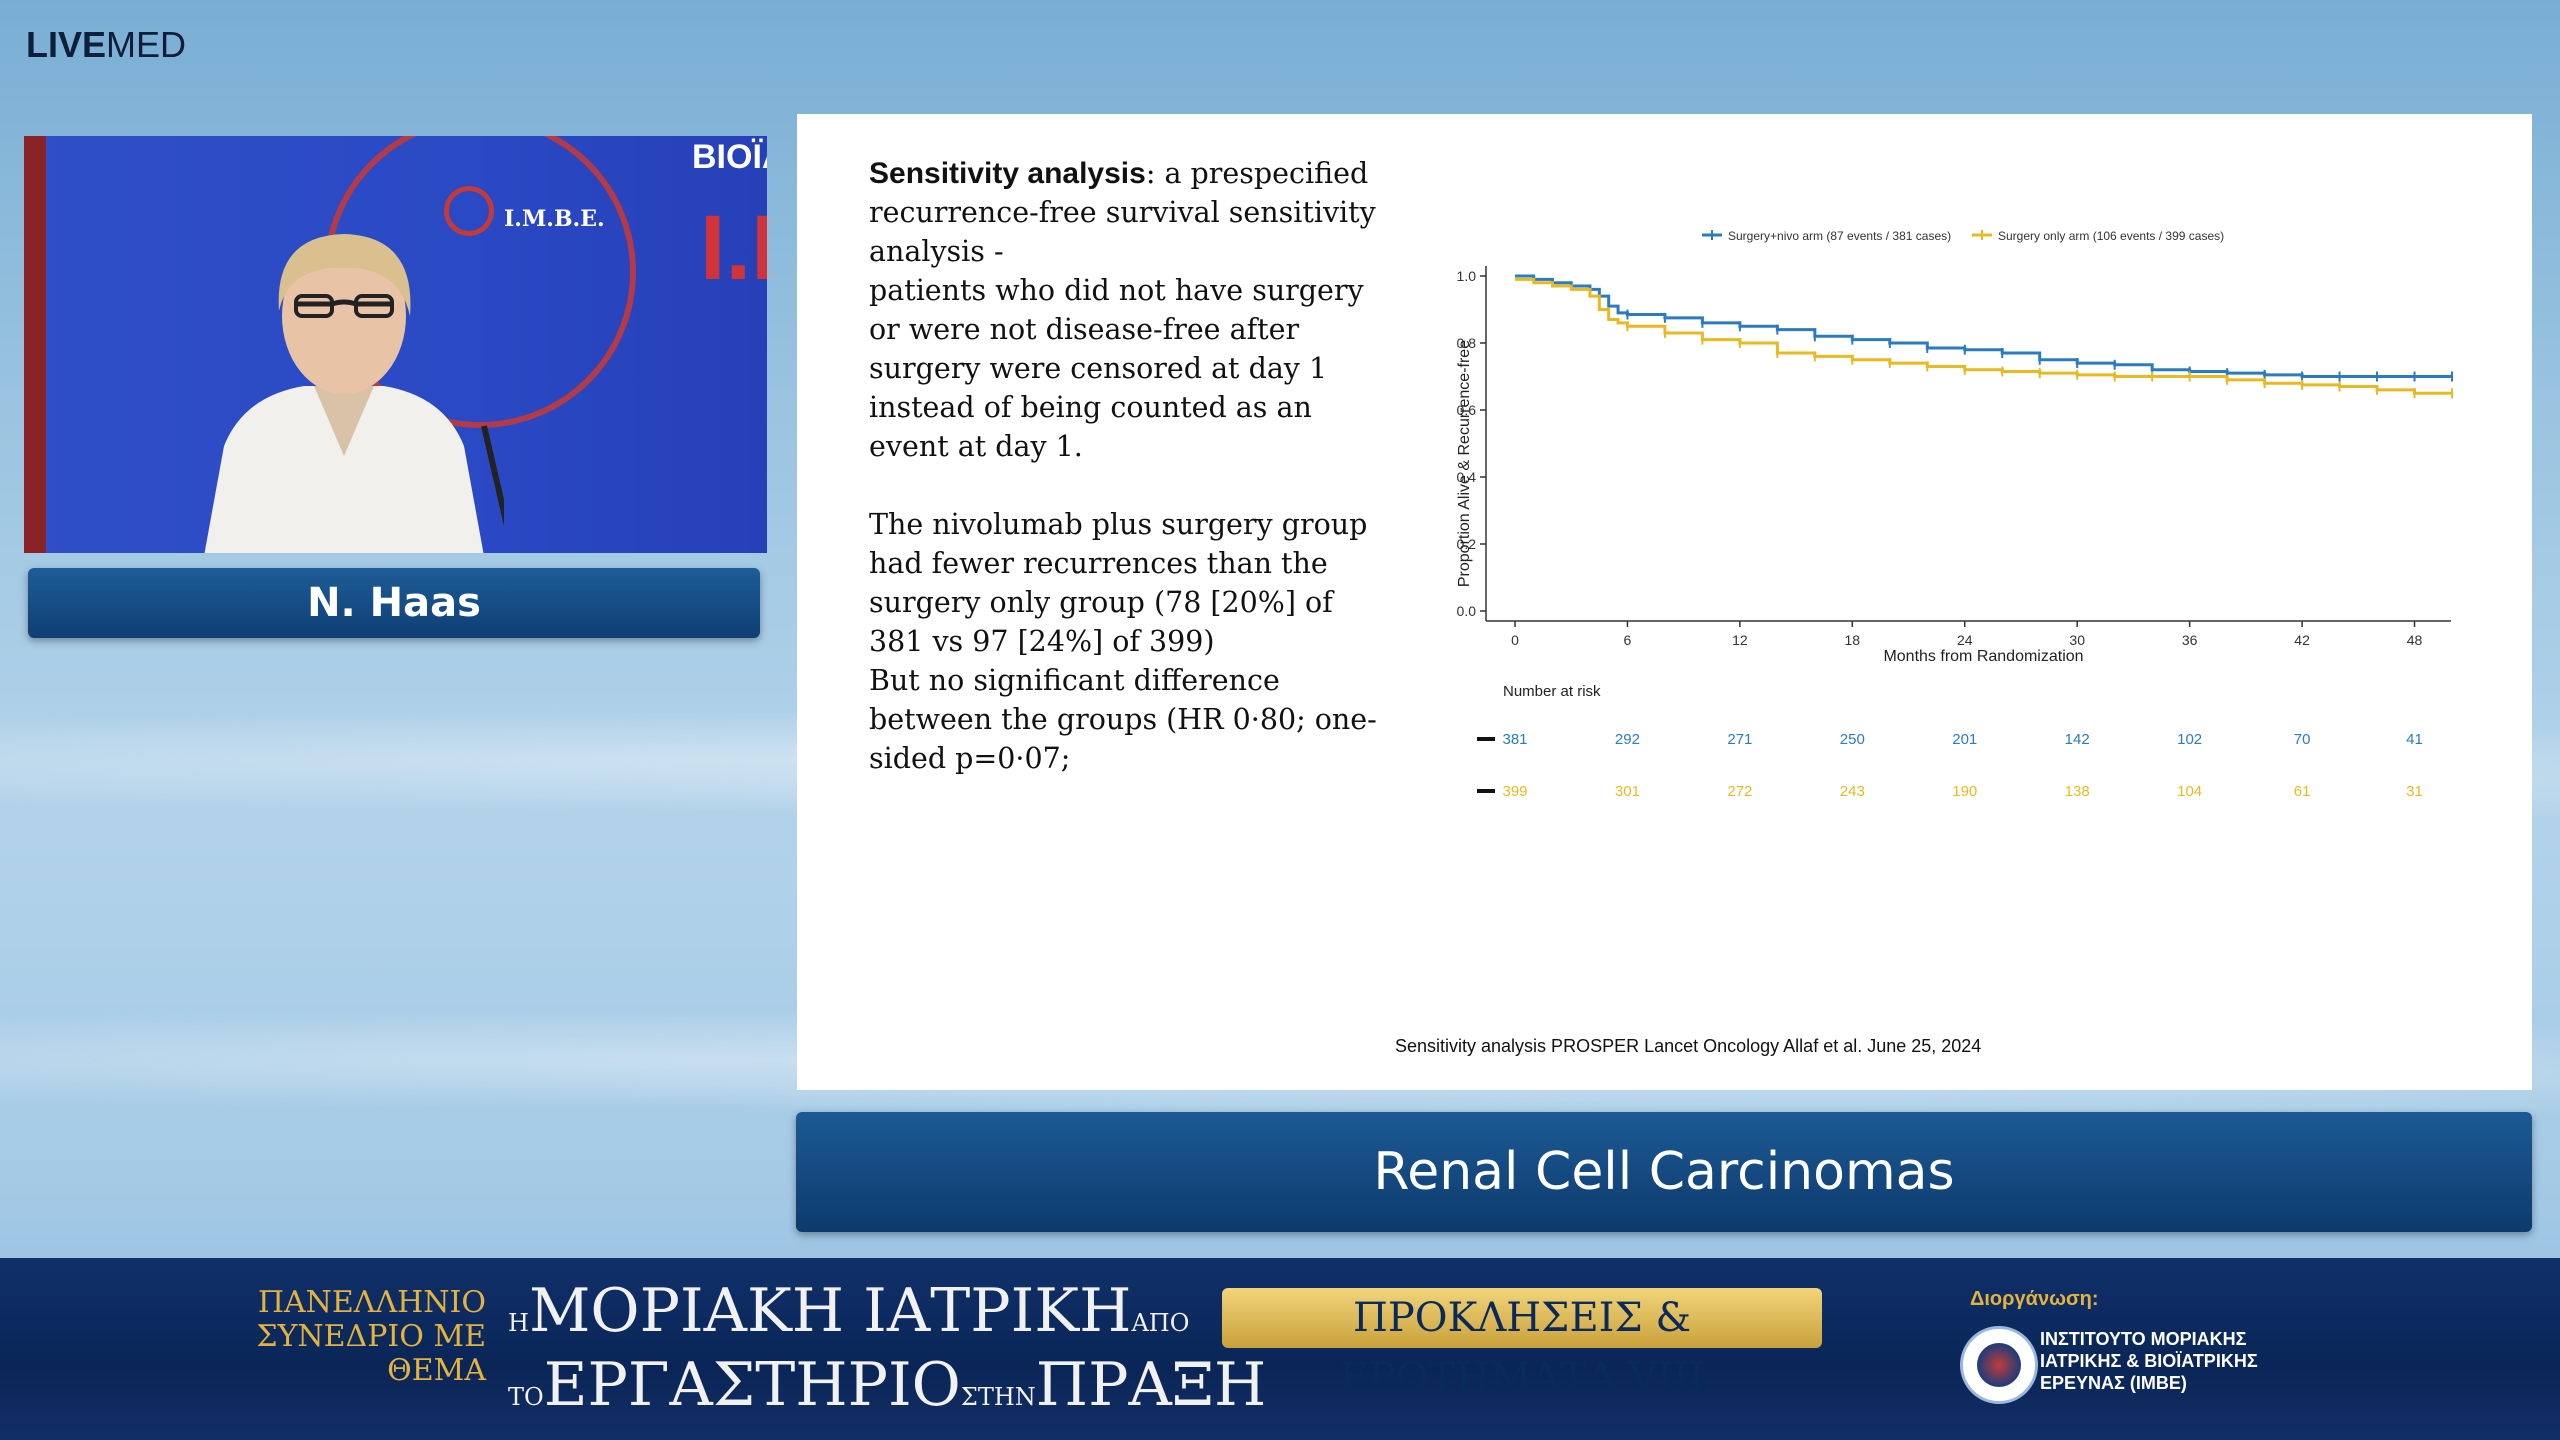 This screenshot has height=1440, width=2560. What do you see at coordinates (2077, 739) in the screenshot?
I see `risk-value: 142` at bounding box center [2077, 739].